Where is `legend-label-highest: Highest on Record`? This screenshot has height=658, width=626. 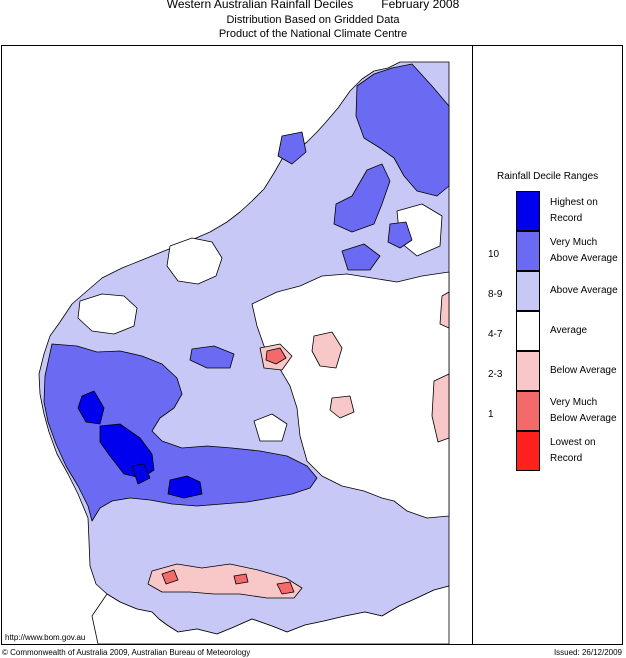 legend-label-highest: Highest on Record is located at coordinates (574, 210).